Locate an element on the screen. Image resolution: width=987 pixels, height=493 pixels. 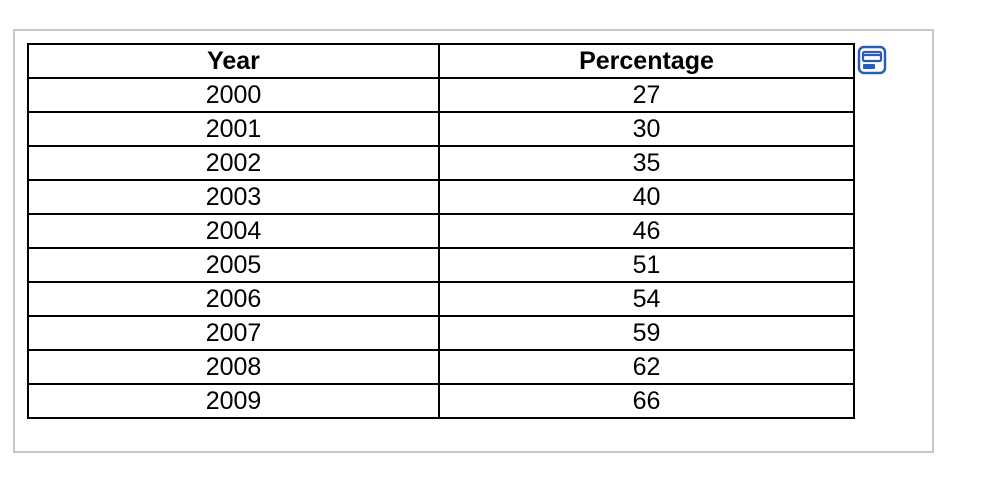
cell-year: 2007 is located at coordinates (233, 333).